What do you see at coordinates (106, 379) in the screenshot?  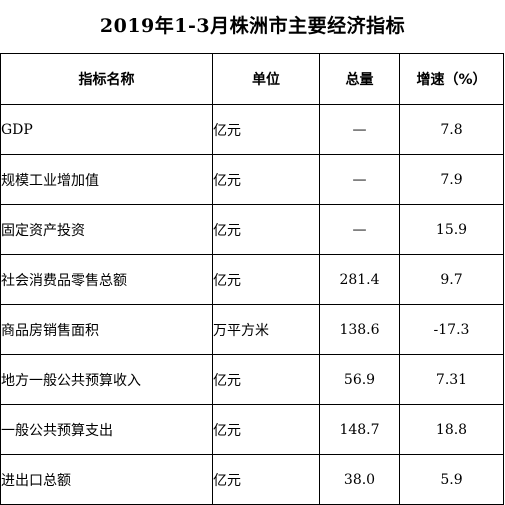 I see `indicator-name-cell: 地方一般公共预算收入` at bounding box center [106, 379].